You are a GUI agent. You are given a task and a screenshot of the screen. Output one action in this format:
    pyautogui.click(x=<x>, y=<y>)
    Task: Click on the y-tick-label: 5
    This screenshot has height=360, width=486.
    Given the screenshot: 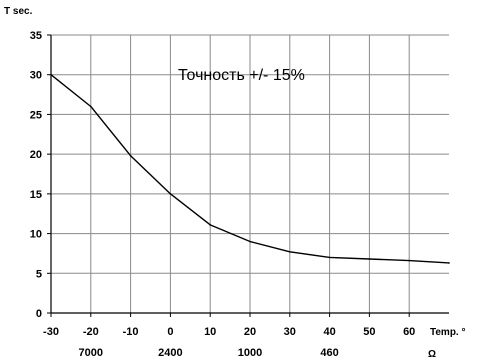 What is the action you would take?
    pyautogui.click(x=39, y=274)
    